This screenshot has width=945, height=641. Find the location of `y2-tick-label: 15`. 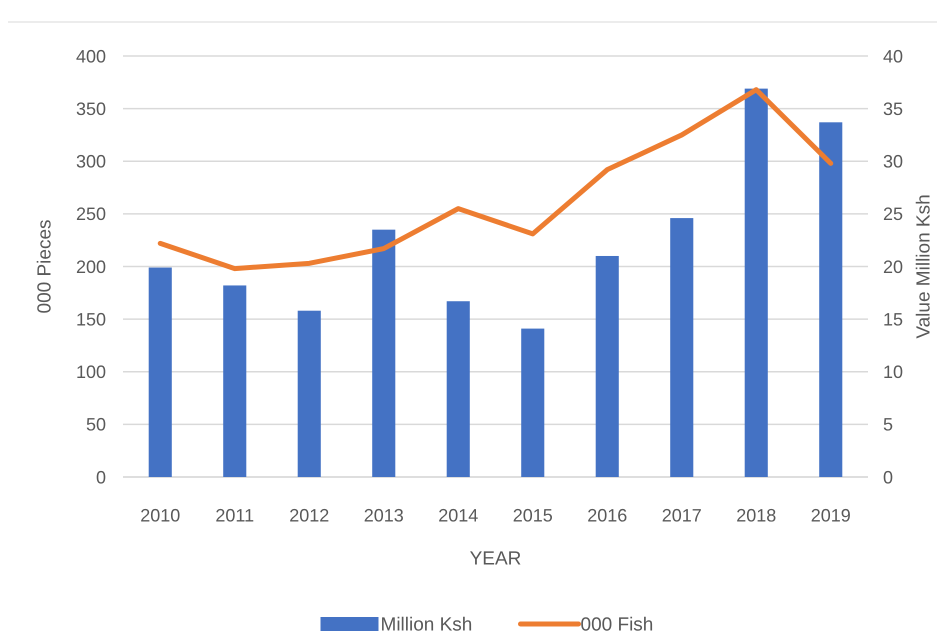

y2-tick-label: 15 is located at coordinates (893, 319).